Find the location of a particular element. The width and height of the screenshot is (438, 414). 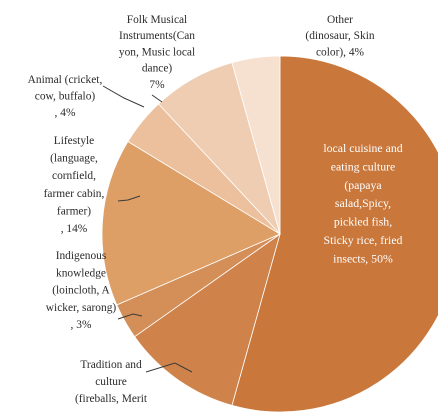

slice-label-4: Animal (cricket, cow, buffalo) , 4% is located at coordinates (65, 96).